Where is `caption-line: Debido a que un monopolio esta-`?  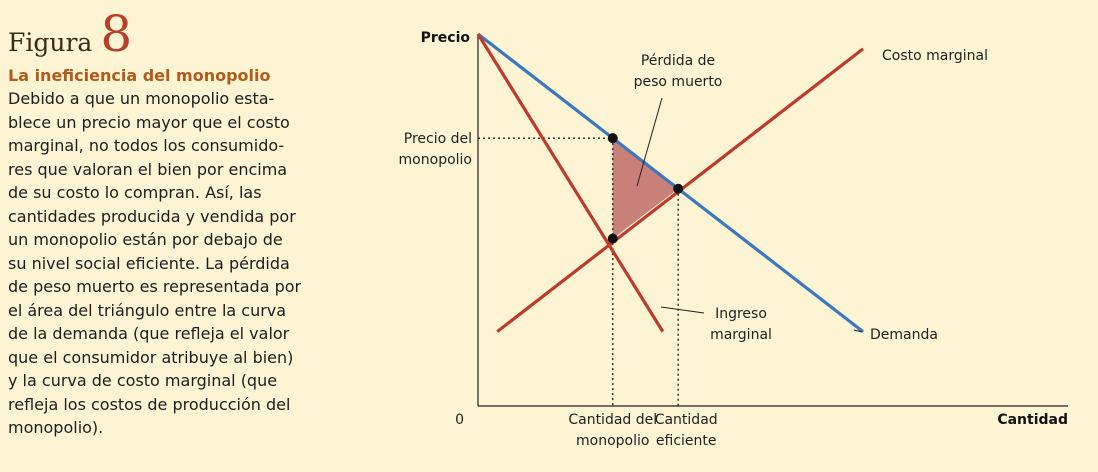 caption-line: Debido a que un monopolio esta- is located at coordinates (141, 98).